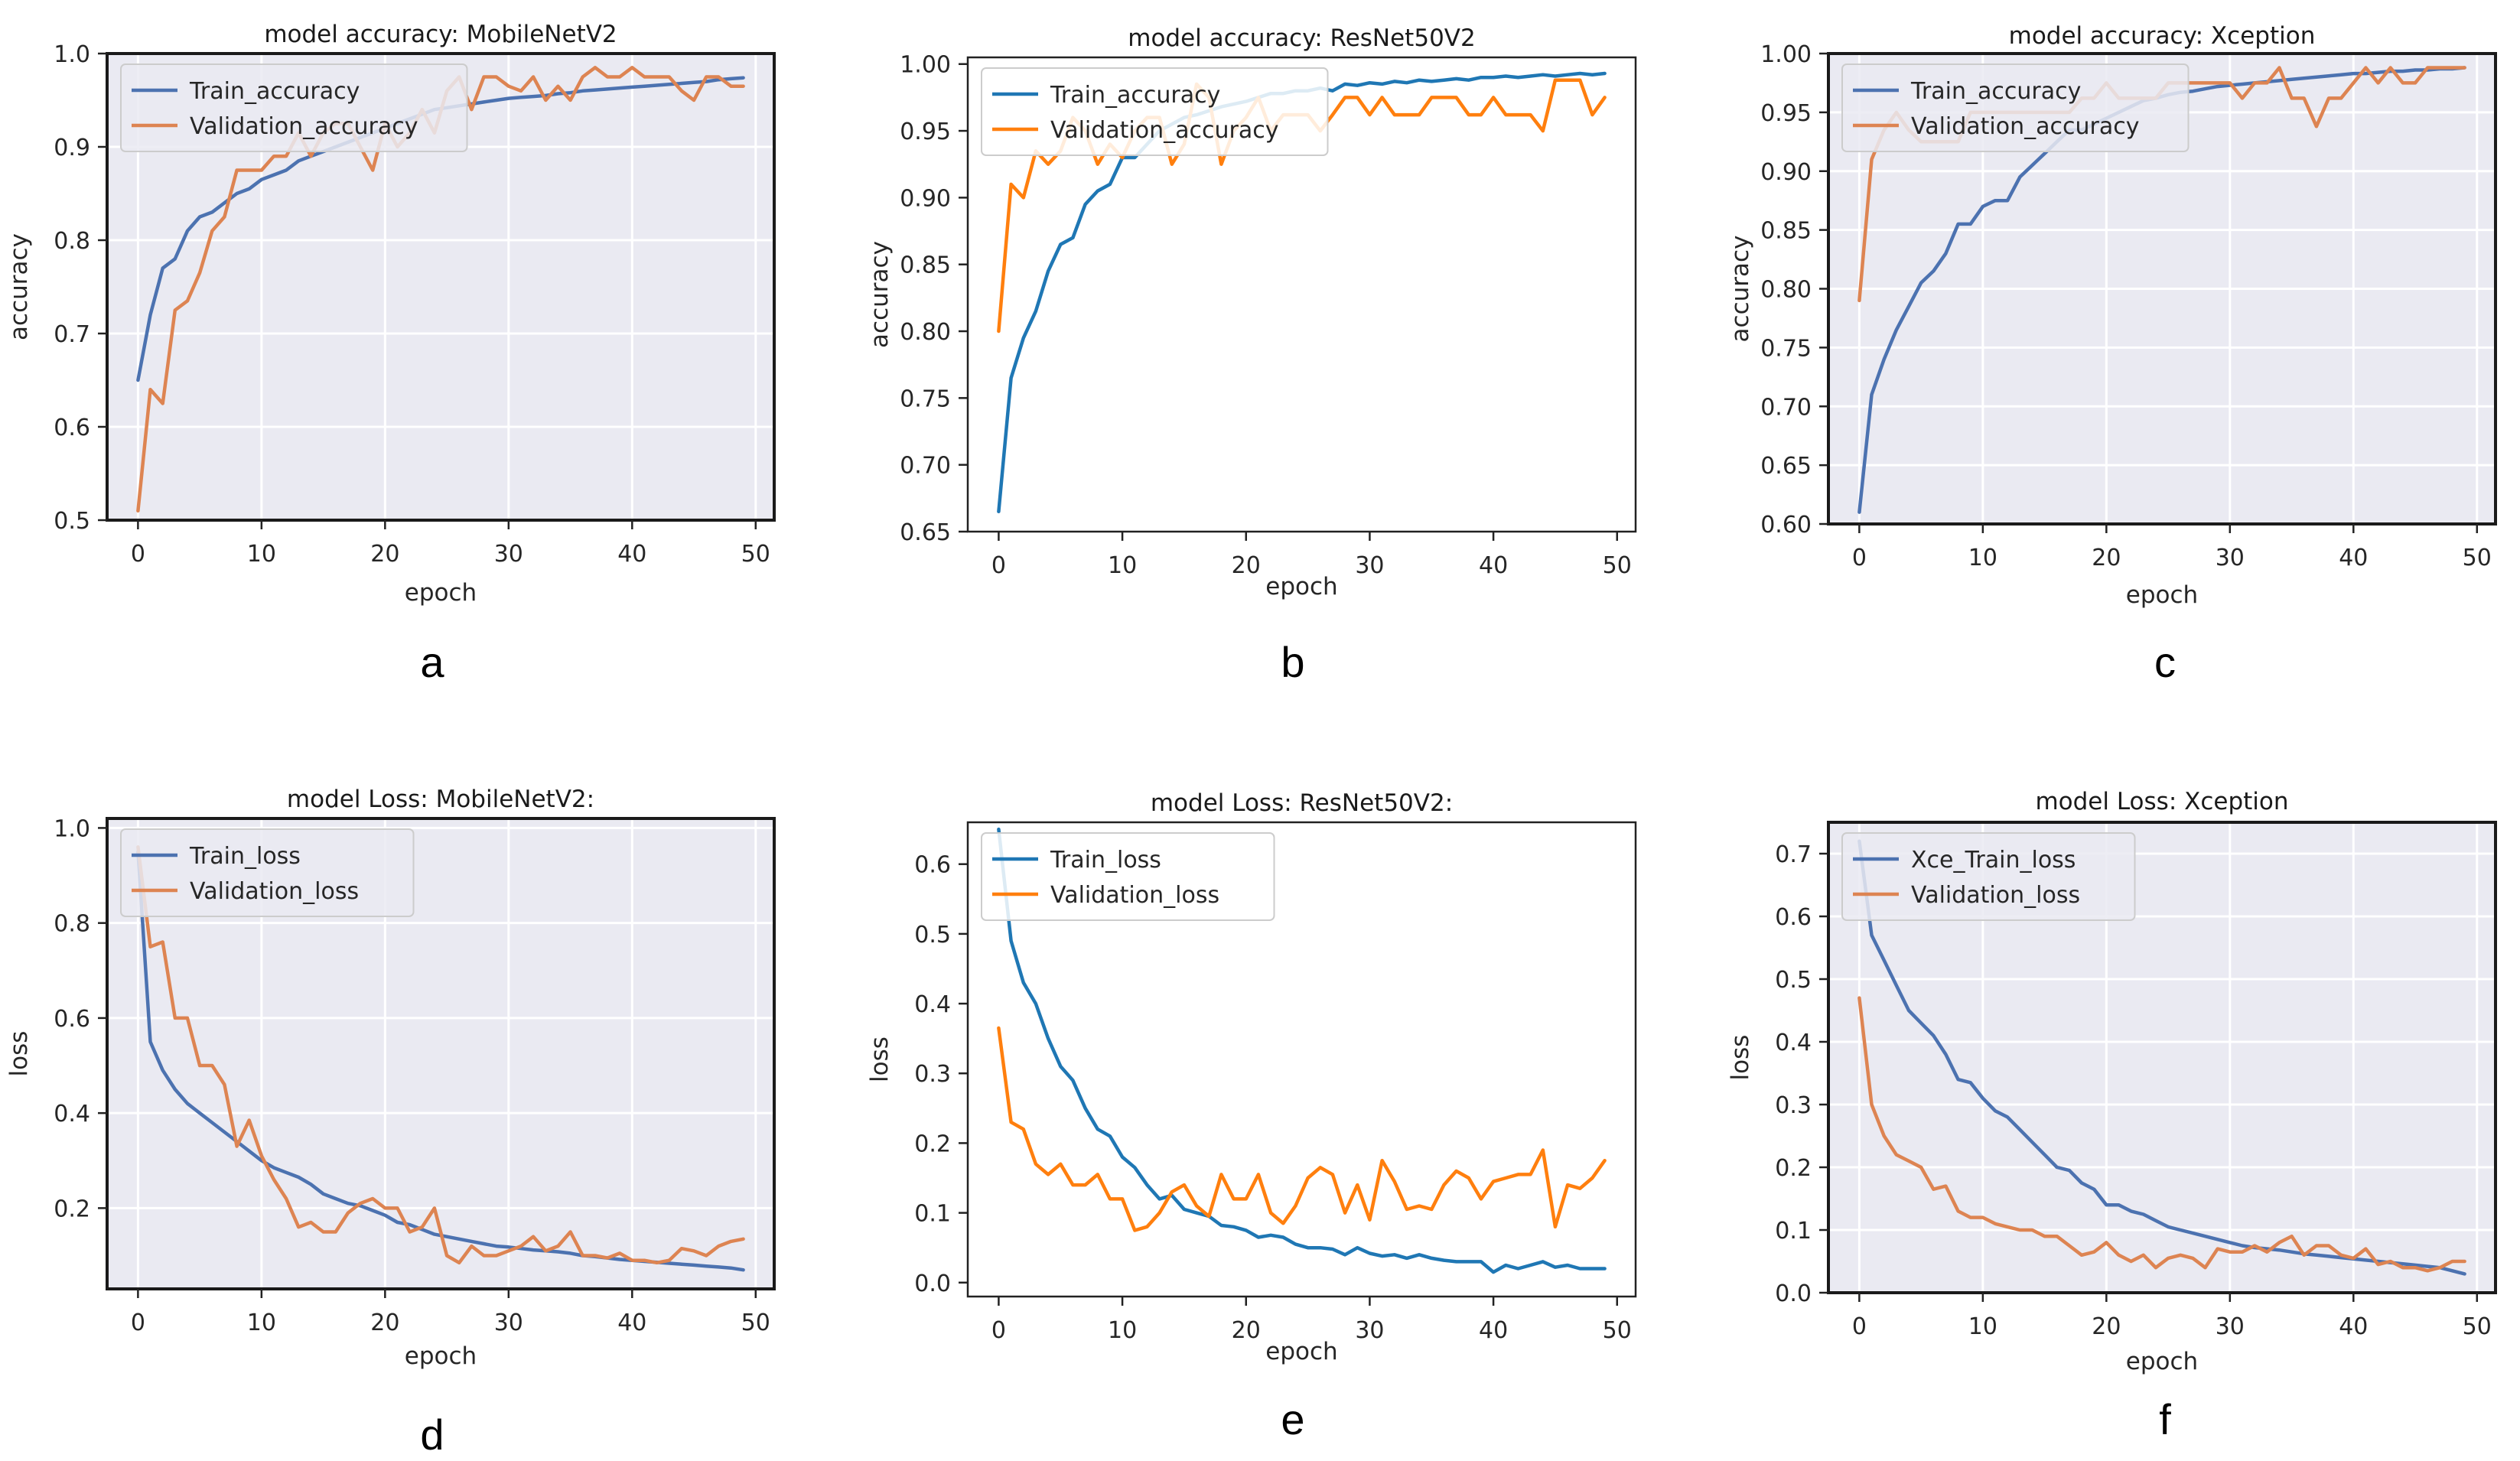  Describe the element at coordinates (440, 34) in the screenshot. I see `chart-title: model accuracy: MobileNetV2` at that location.